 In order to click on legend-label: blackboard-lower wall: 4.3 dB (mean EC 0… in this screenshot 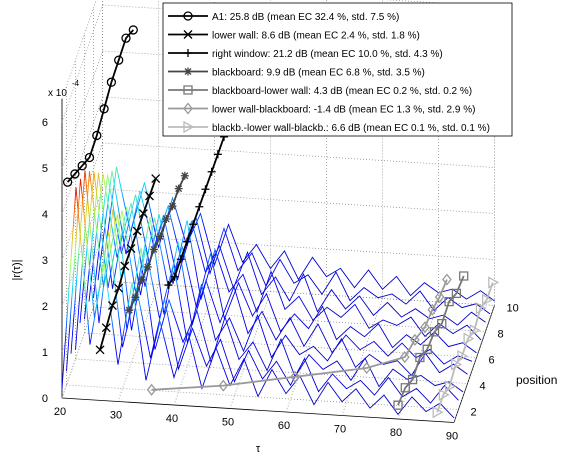, I will do `click(342, 91)`.